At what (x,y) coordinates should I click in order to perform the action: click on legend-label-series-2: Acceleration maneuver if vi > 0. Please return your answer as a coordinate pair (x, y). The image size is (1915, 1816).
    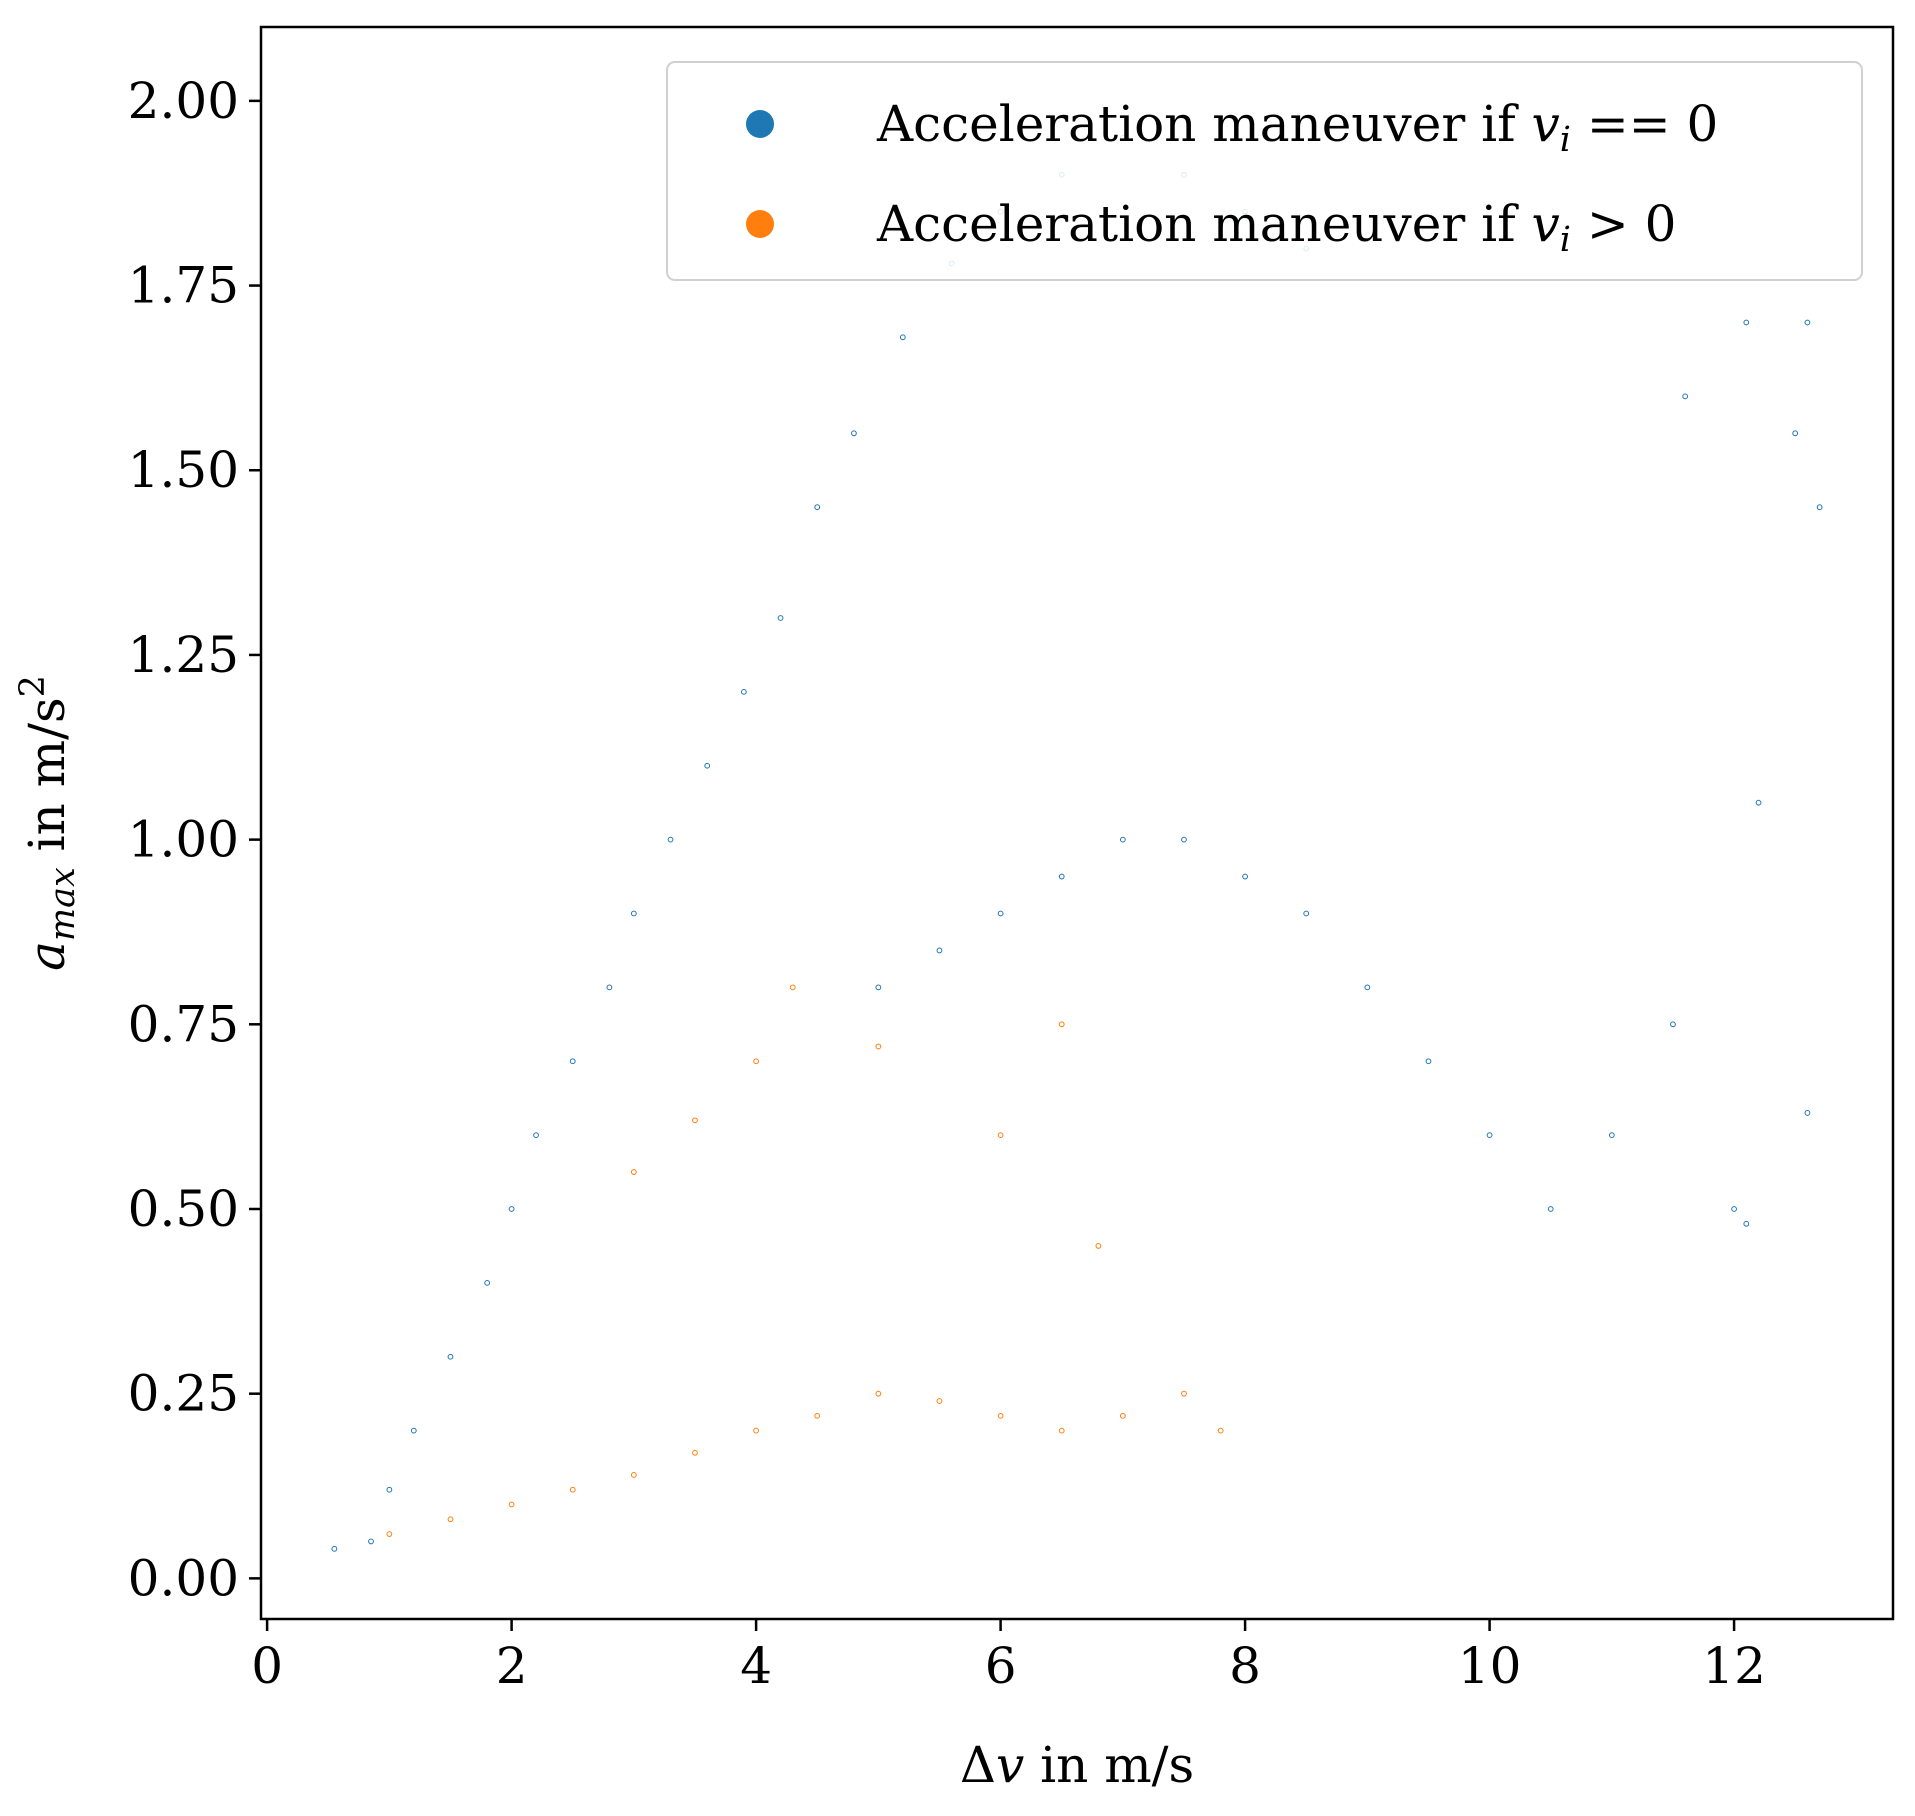
    Looking at the image, I should click on (1276, 227).